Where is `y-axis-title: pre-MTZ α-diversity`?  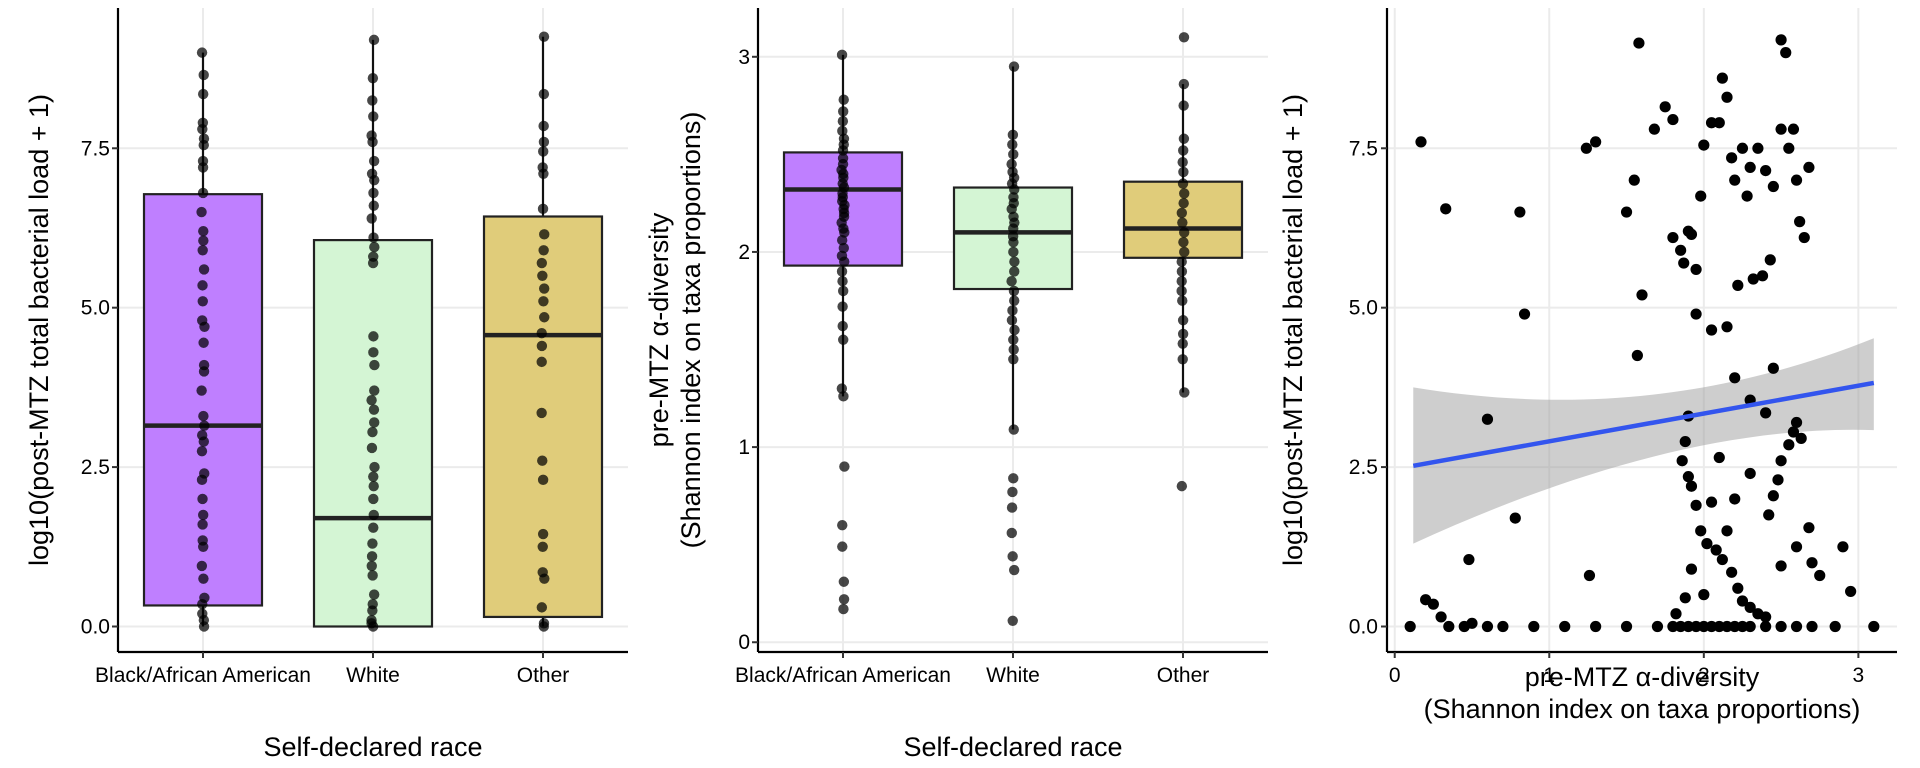
y-axis-title: pre-MTZ α-diversity is located at coordinates (659, 329).